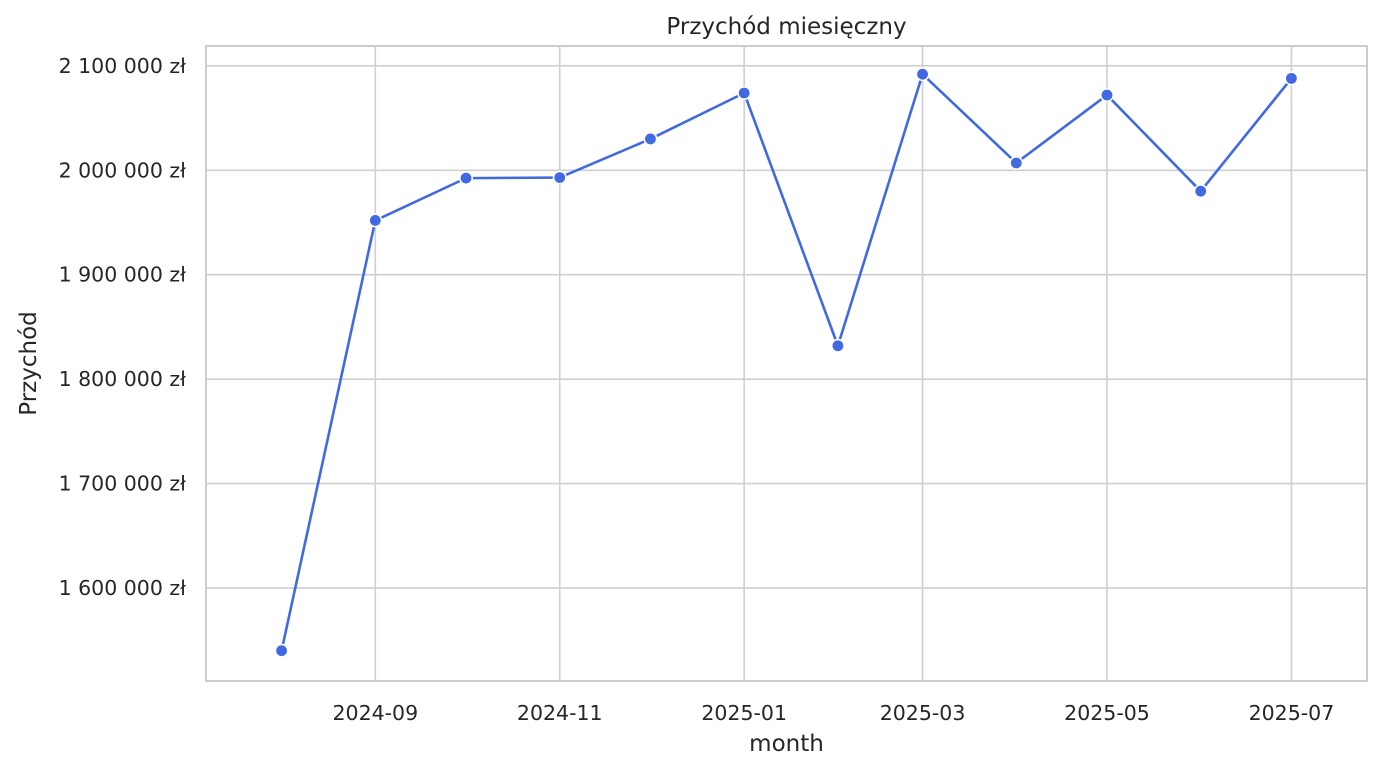 Image resolution: width=1382 pixels, height=776 pixels. What do you see at coordinates (1107, 713) in the screenshot?
I see `x-tick-label: 2025-05` at bounding box center [1107, 713].